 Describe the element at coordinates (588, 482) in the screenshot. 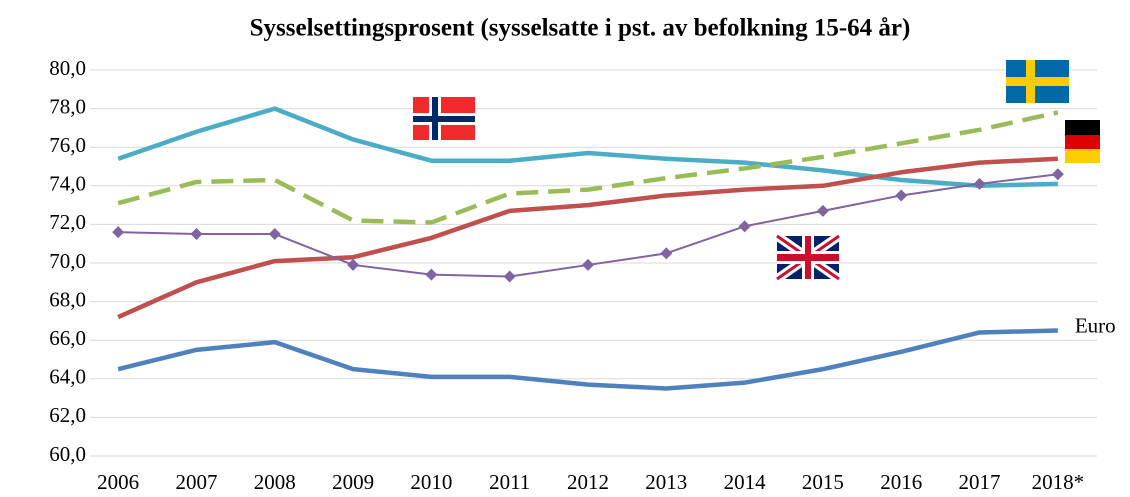

I see `x-tick-label: 2012` at that location.